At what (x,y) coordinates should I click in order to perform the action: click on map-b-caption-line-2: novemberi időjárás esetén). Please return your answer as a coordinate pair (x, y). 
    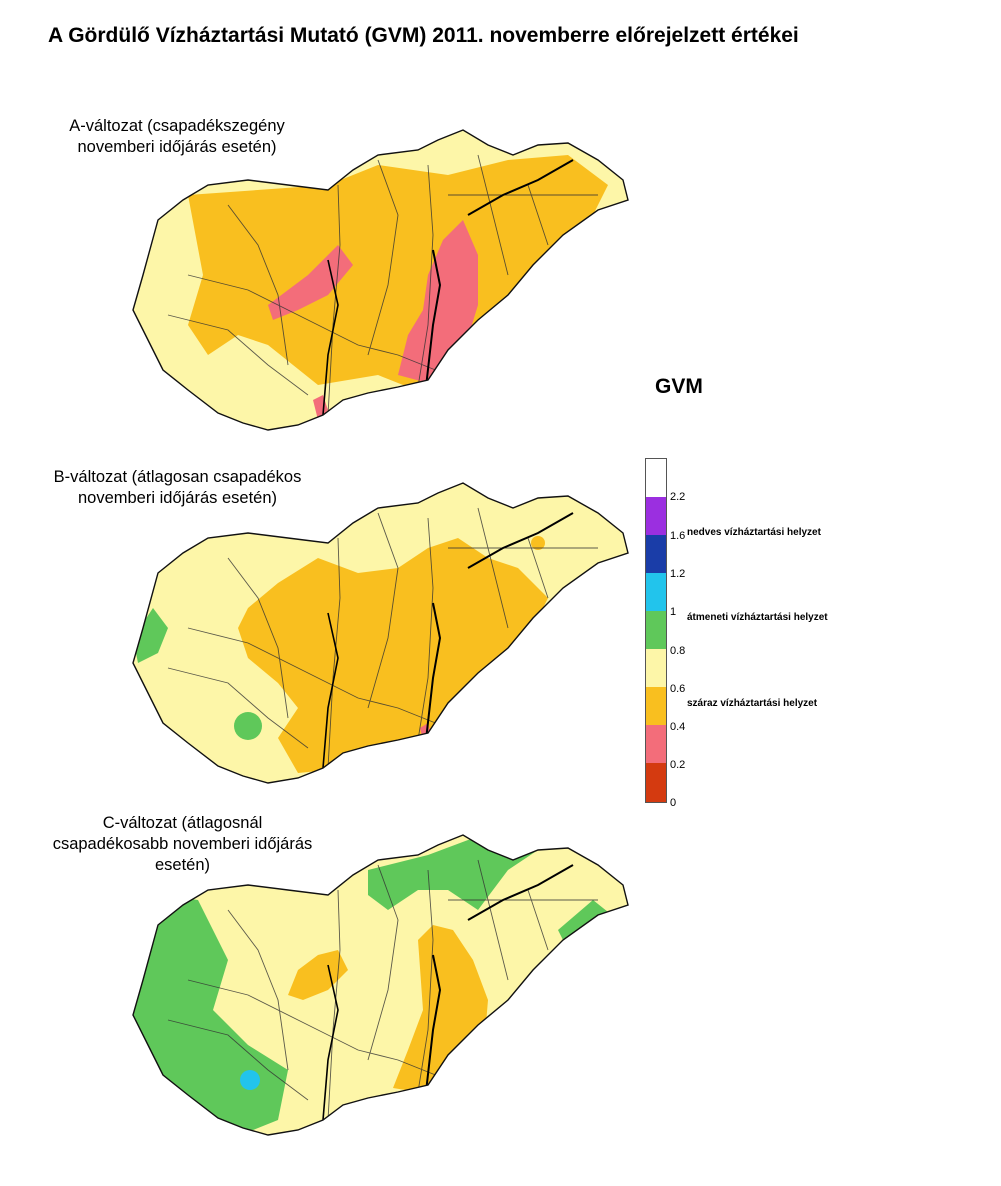
    Looking at the image, I should click on (177, 498).